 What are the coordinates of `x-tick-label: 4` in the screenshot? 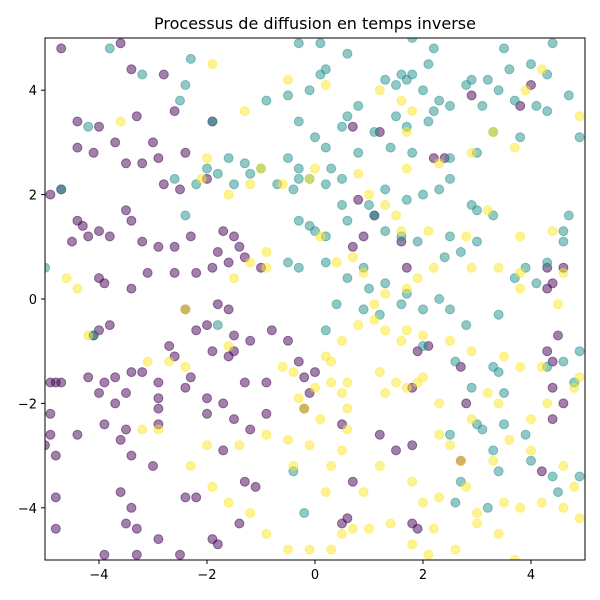 It's located at (531, 575).